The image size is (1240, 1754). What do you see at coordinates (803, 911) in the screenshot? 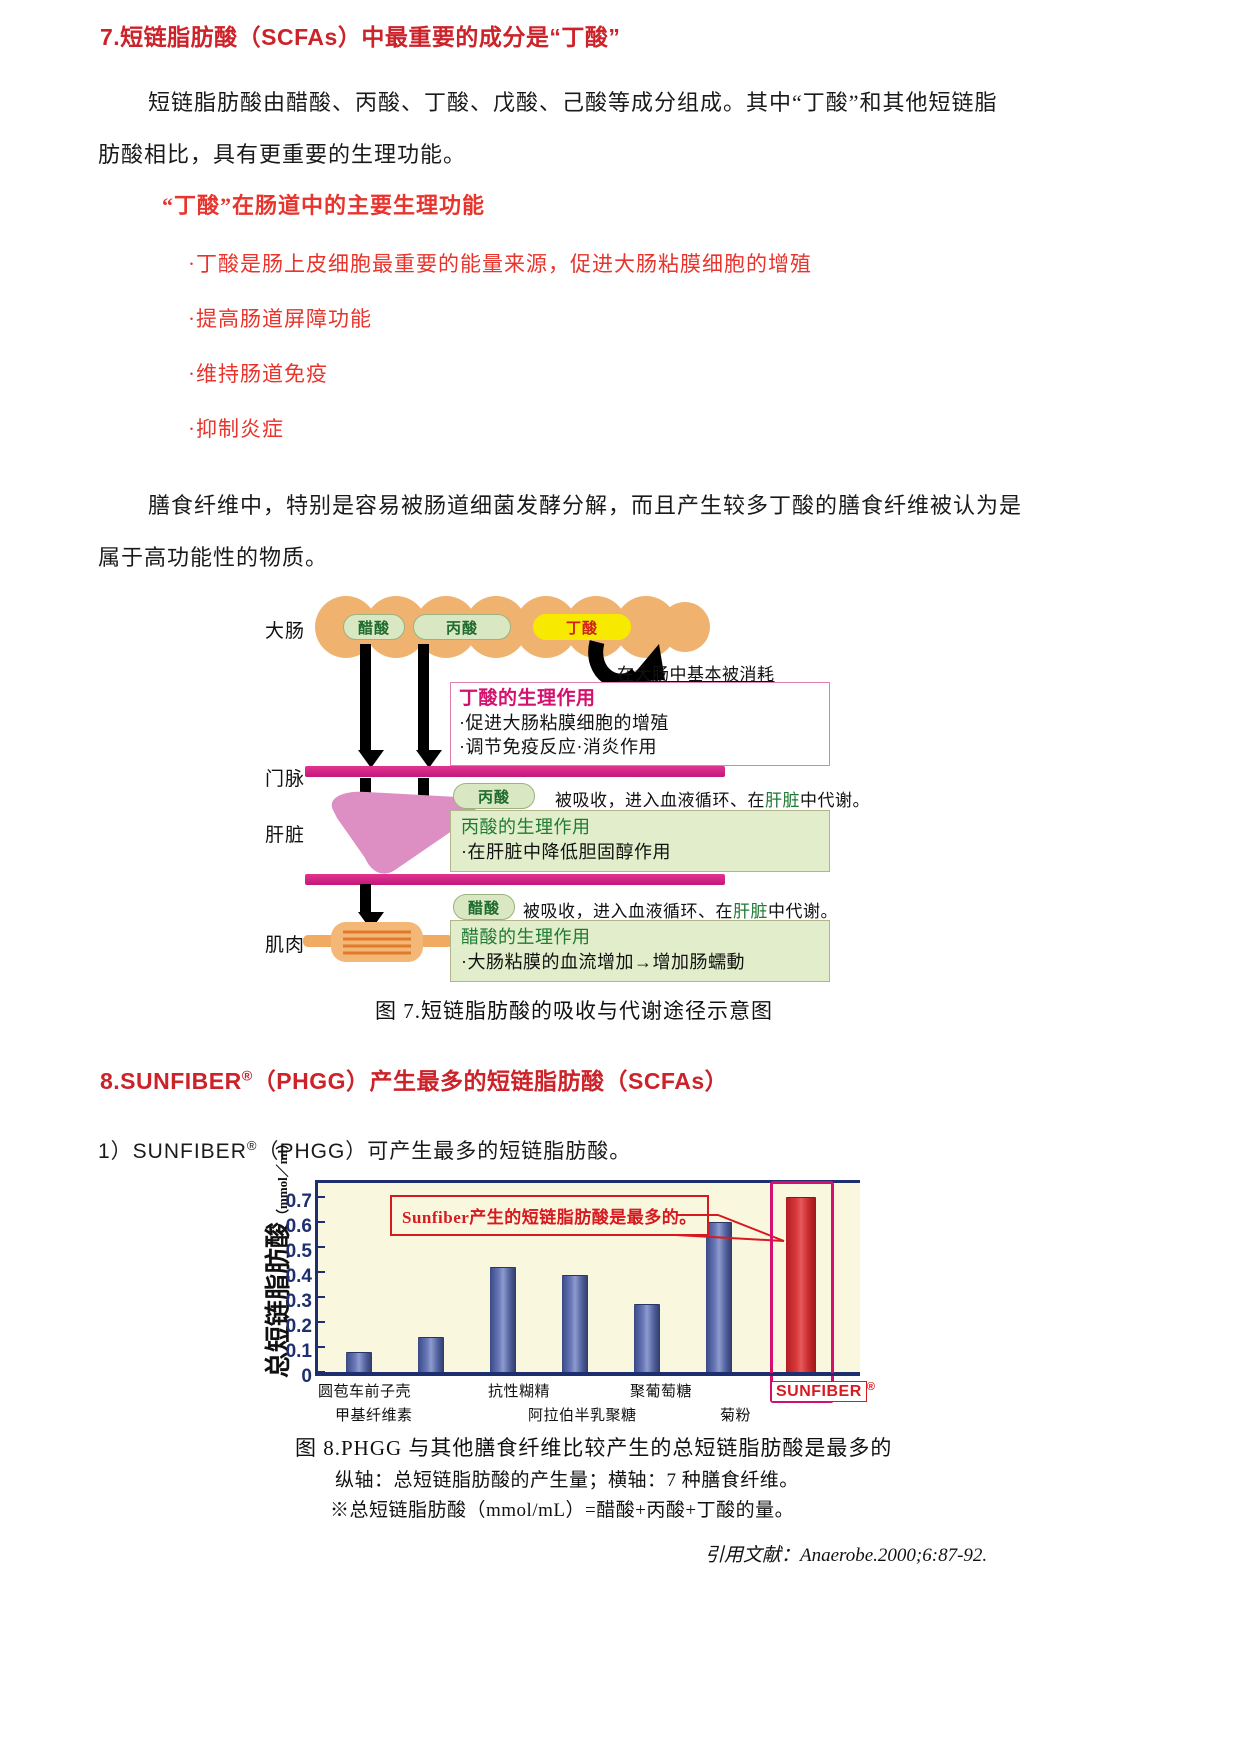
I see `acetic-note-part-b: 中代谢。` at bounding box center [803, 911].